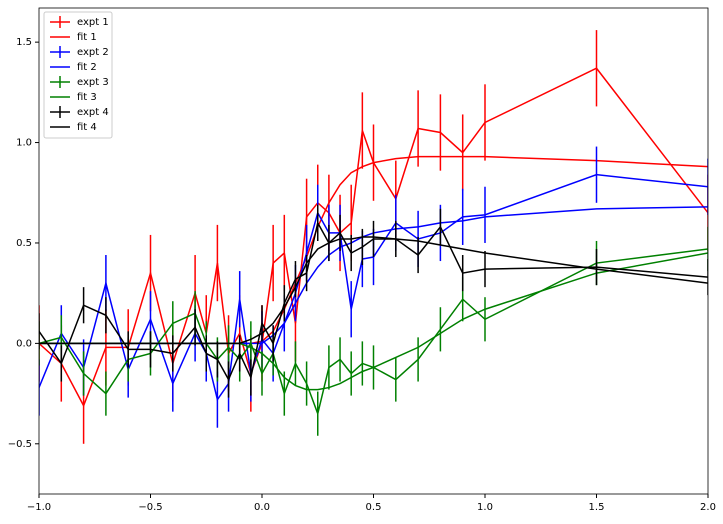 This screenshot has width=723, height=524. Describe the element at coordinates (87, 97) in the screenshot. I see `legend-label: fit 3` at that location.